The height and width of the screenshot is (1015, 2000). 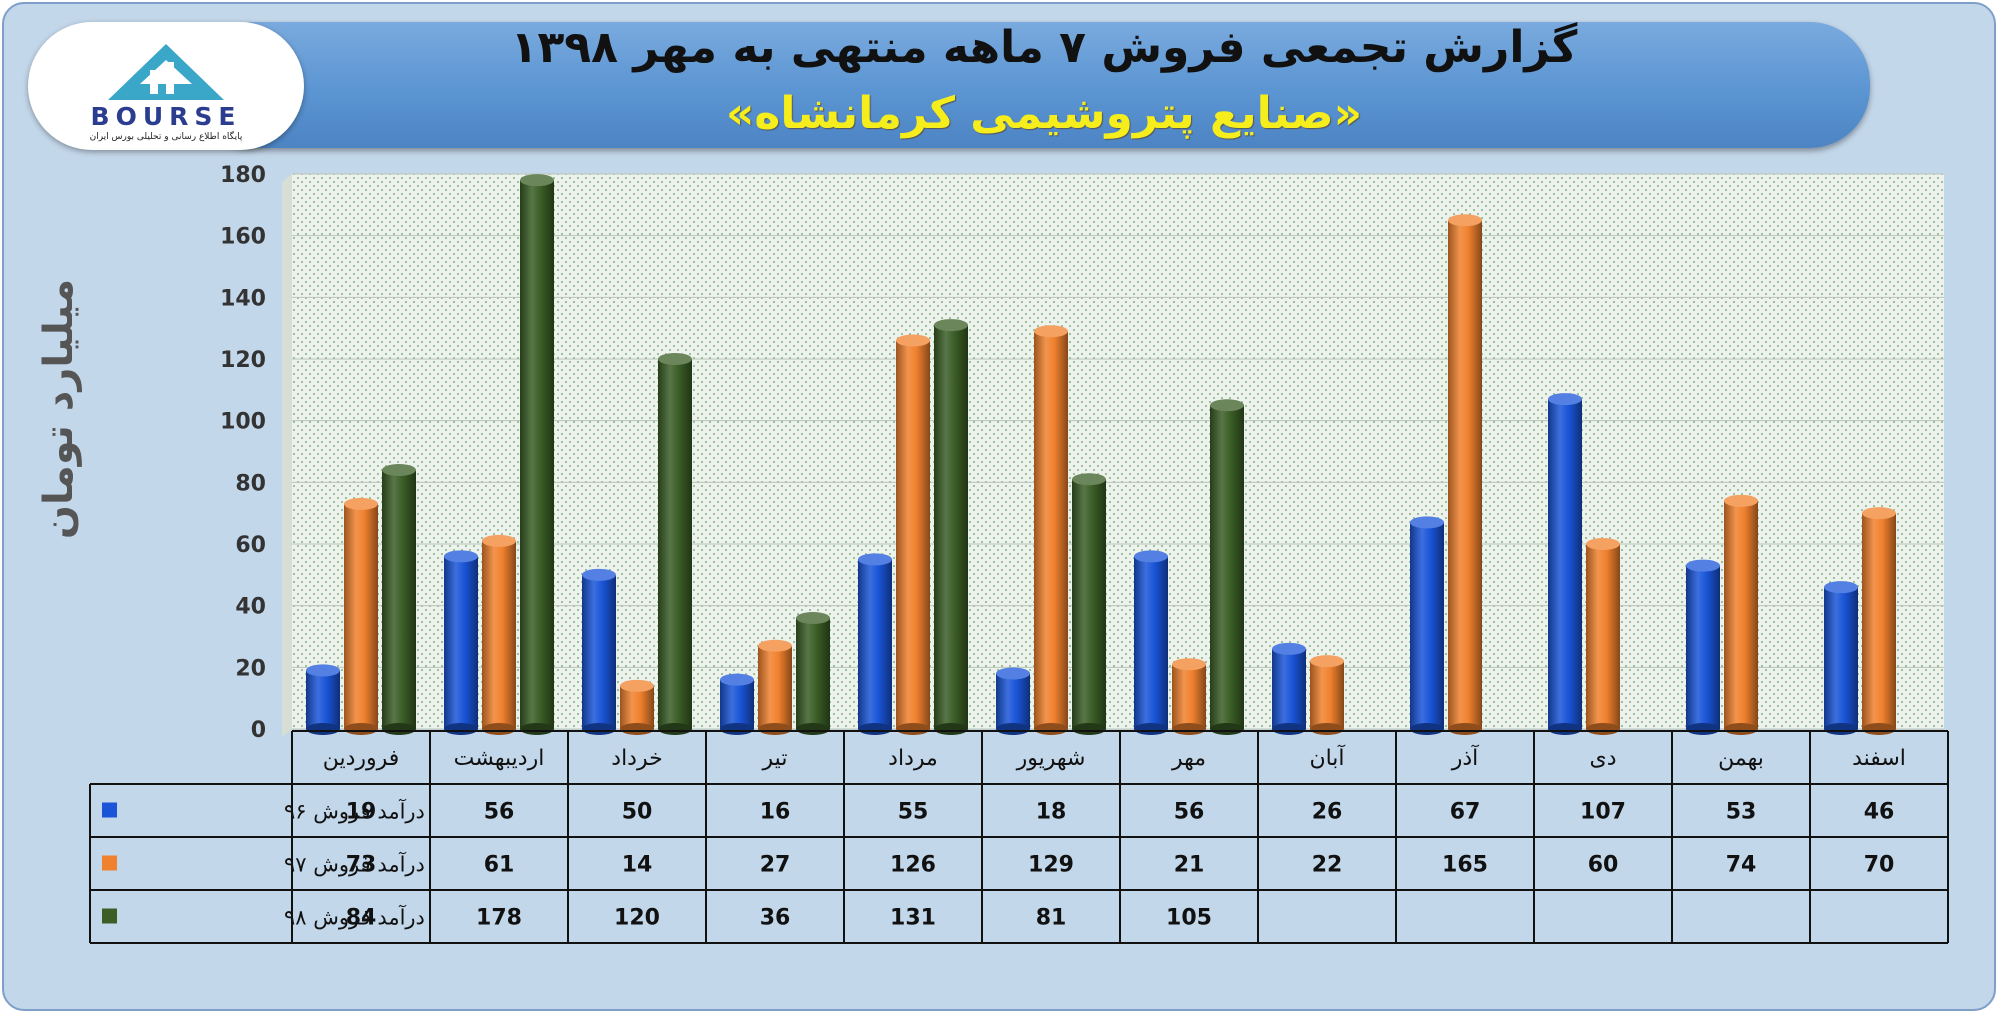 What do you see at coordinates (243, 422) in the screenshot?
I see `y-tick-label: 100` at bounding box center [243, 422].